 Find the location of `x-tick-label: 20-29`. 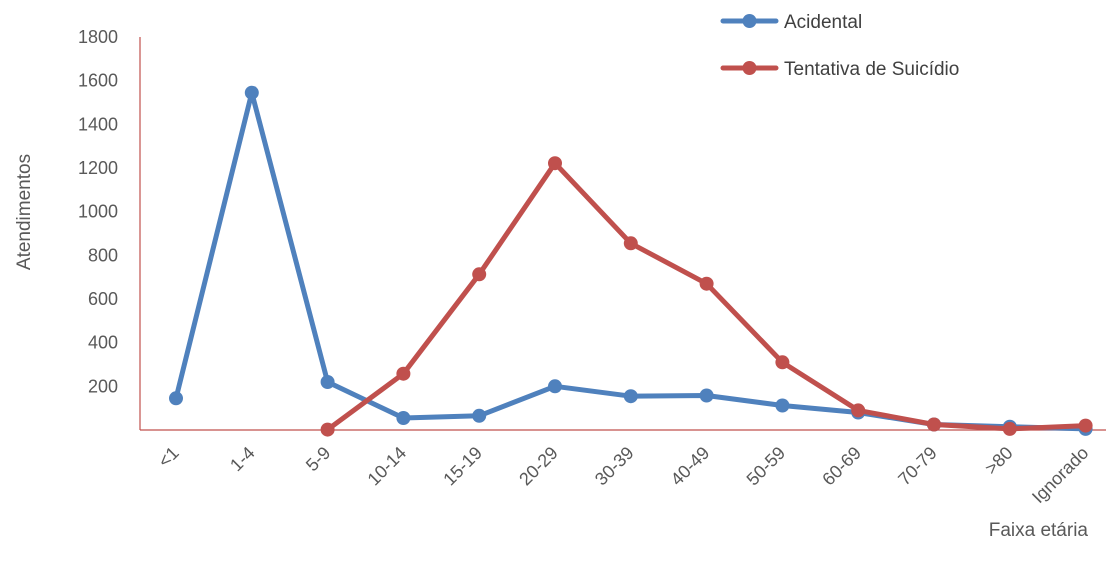

x-tick-label: 20-29 is located at coordinates (538, 466).